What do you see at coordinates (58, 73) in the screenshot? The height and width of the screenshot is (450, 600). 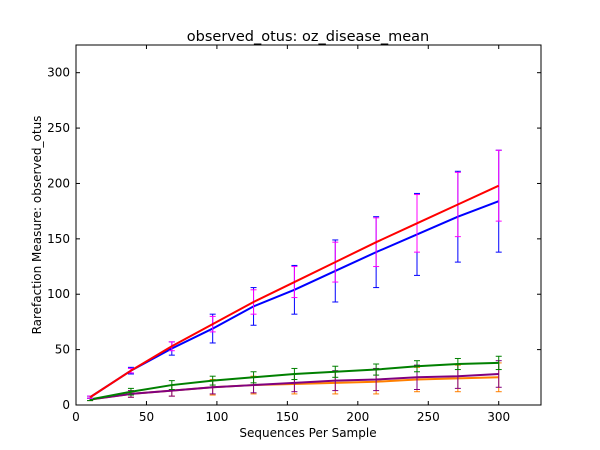 I see `y-tick-label: 300` at bounding box center [58, 73].